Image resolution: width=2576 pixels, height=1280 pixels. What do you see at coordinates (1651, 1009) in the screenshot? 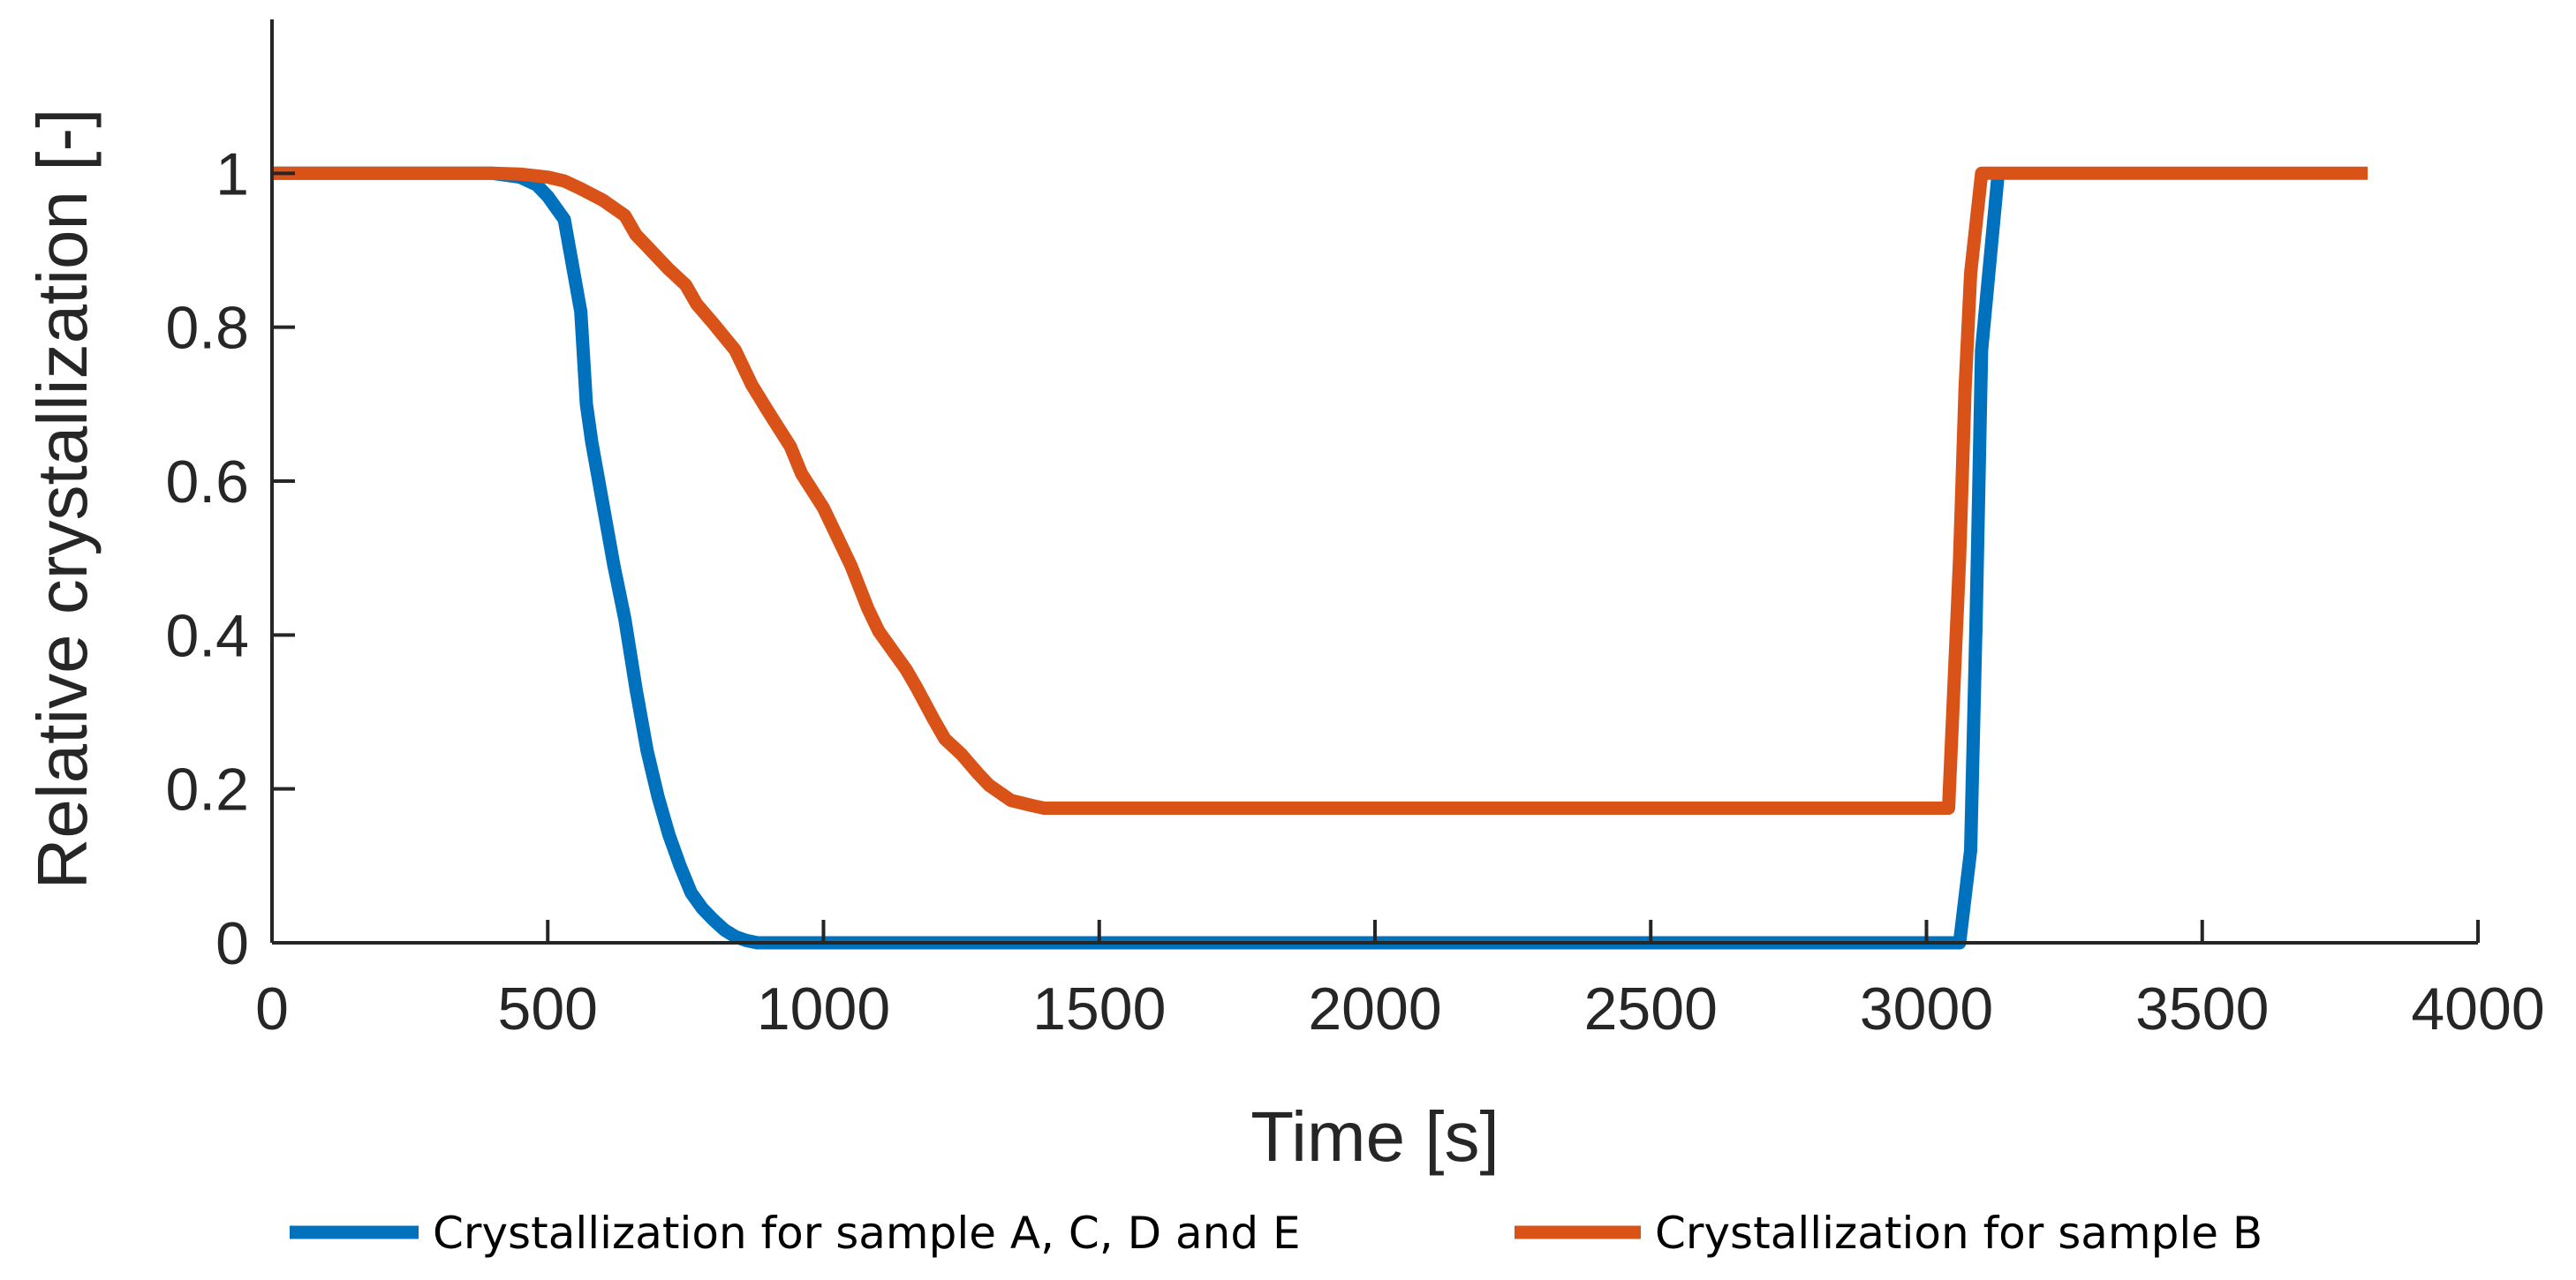
I see `x-tick-label: 2500` at bounding box center [1651, 1009].